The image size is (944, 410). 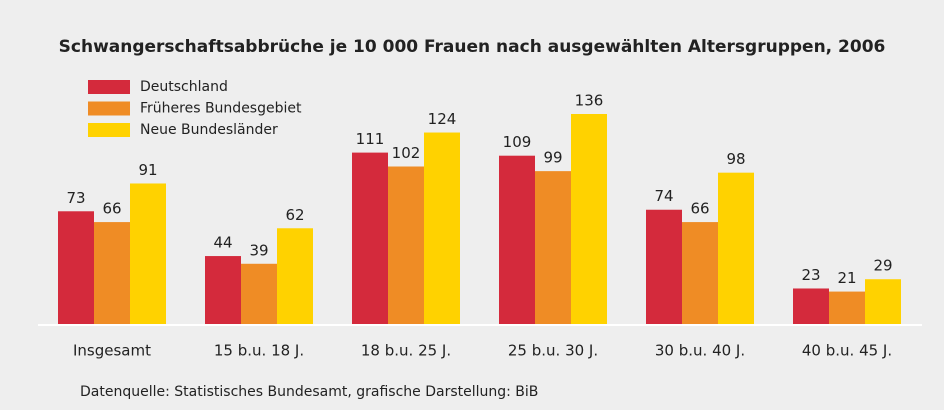 I want to click on x-tick-label: 15 b.u. 18 J., so click(x=259, y=351).